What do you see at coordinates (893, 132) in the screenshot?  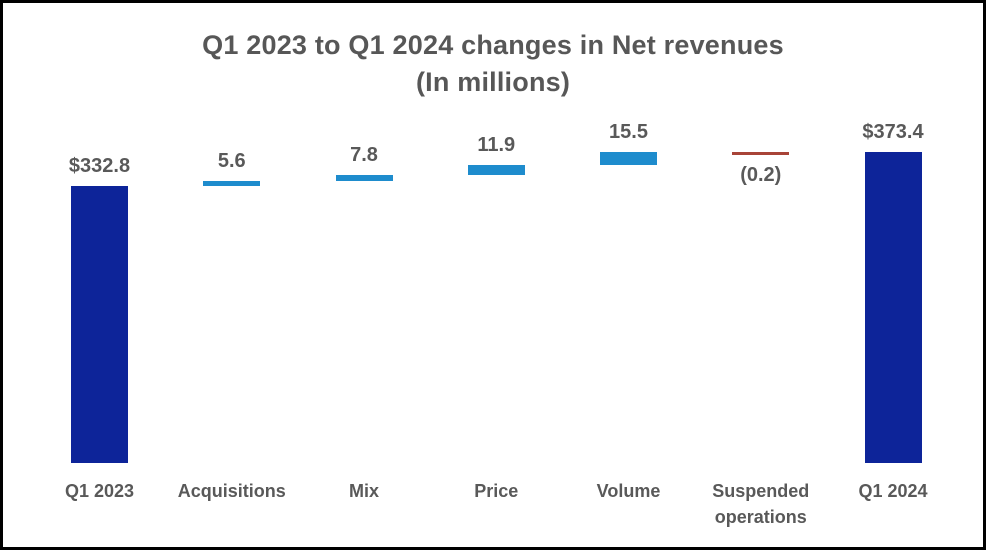 I see `bar-value-label: $373.4` at bounding box center [893, 132].